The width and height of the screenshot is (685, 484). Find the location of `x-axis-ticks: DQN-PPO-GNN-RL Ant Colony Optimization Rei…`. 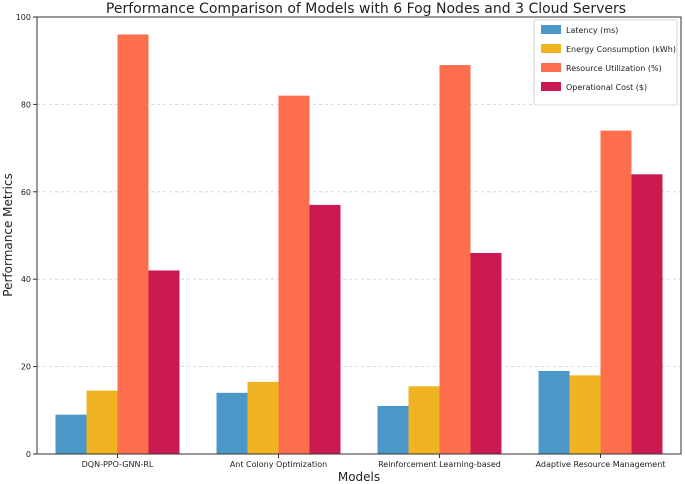

x-axis-ticks: DQN-PPO-GNN-RL Ant Colony Optimization Rei… is located at coordinates (374, 461).